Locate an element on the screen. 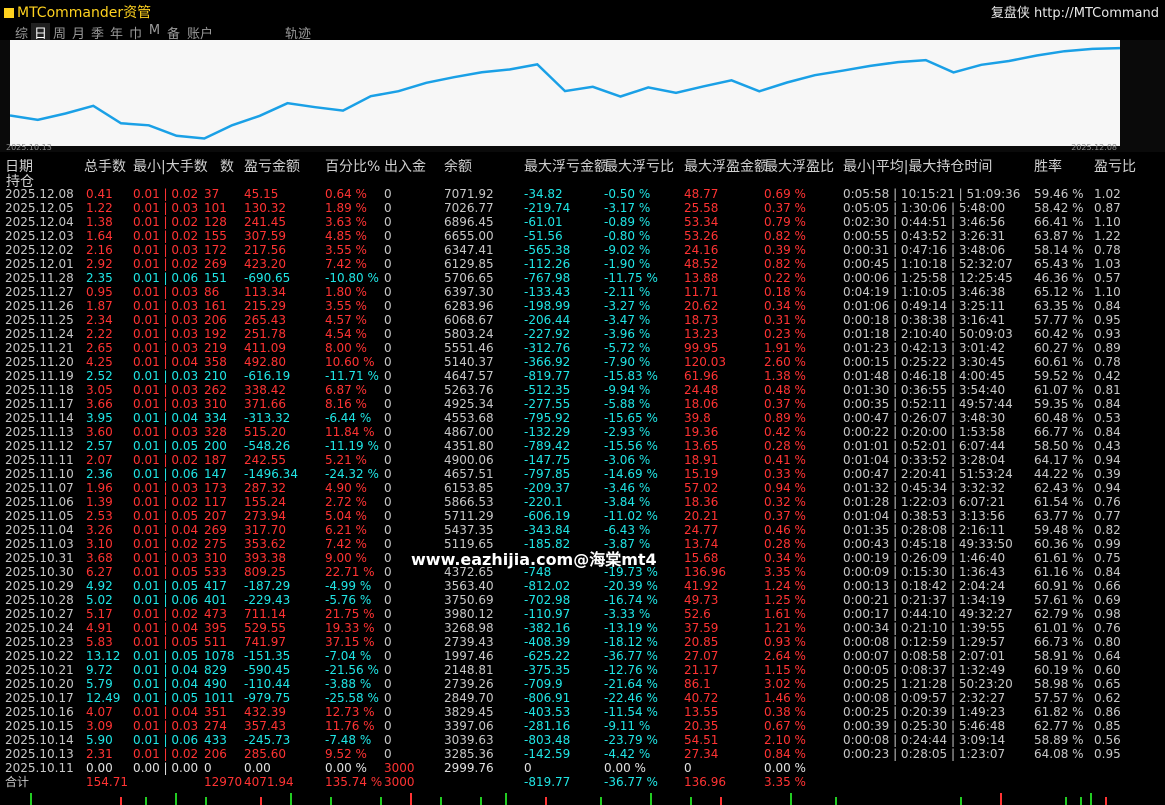 Image resolution: width=1165 pixels, height=805 pixels. cell-count: 275 is located at coordinates (215, 544).